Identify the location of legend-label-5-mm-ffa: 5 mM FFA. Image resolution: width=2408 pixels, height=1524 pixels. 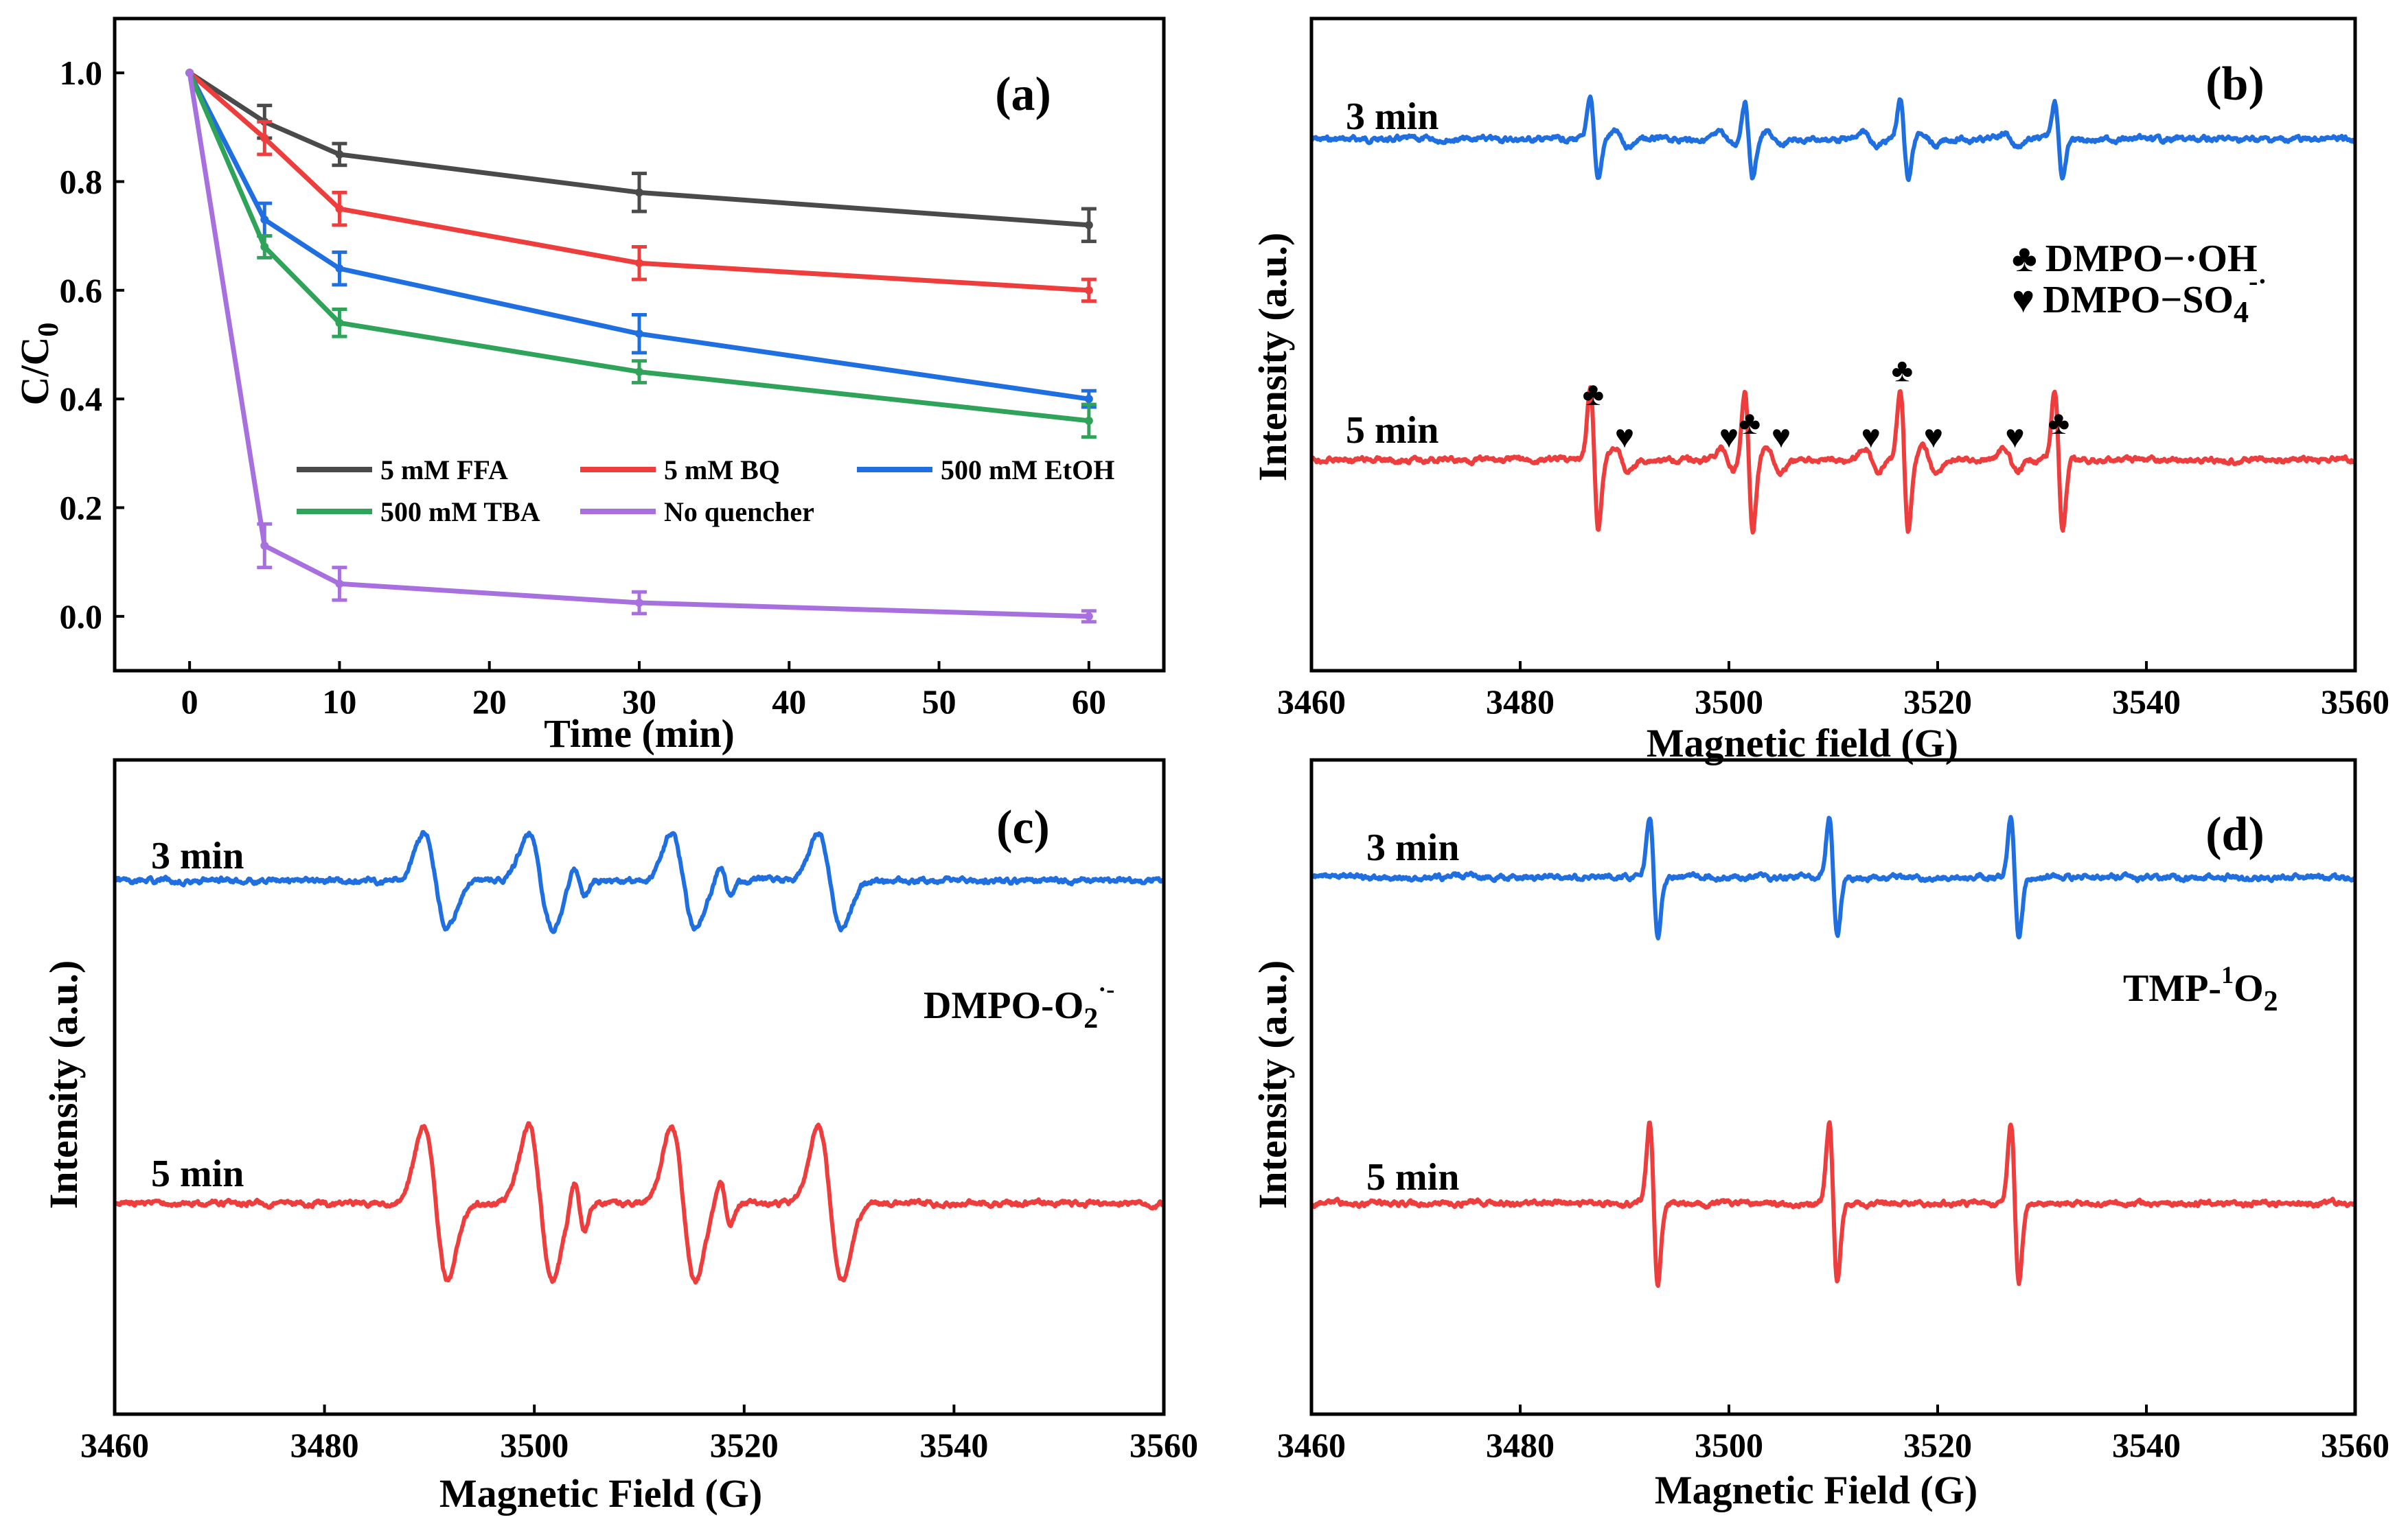
(444, 469).